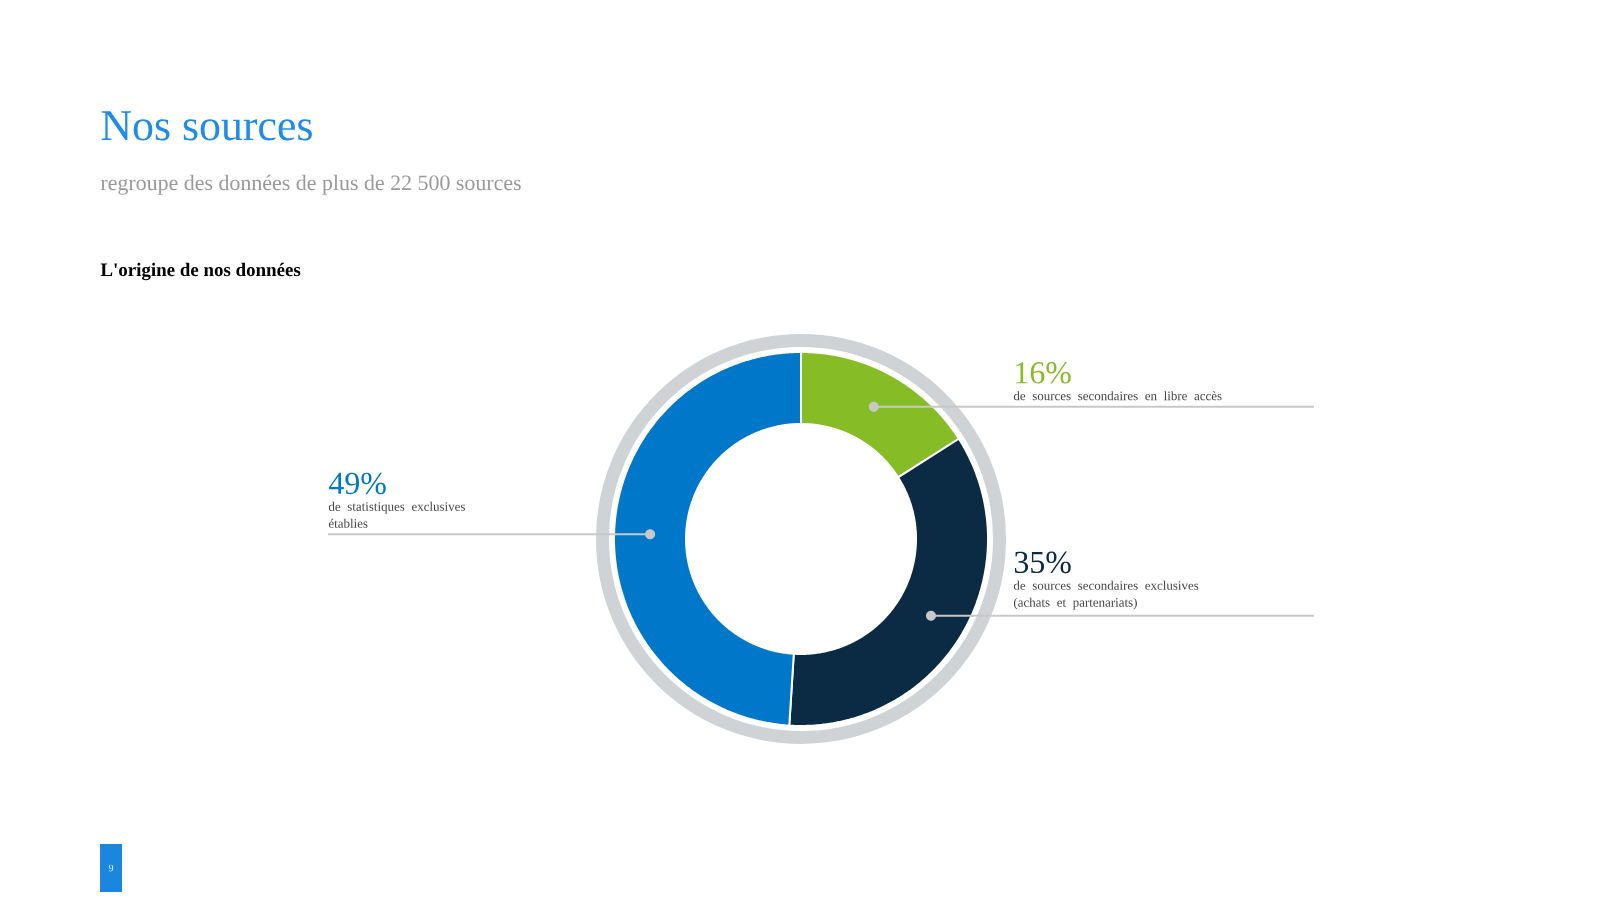 This screenshot has width=1600, height=900. Describe the element at coordinates (1043, 373) in the screenshot. I see `data-label: 16%` at that location.